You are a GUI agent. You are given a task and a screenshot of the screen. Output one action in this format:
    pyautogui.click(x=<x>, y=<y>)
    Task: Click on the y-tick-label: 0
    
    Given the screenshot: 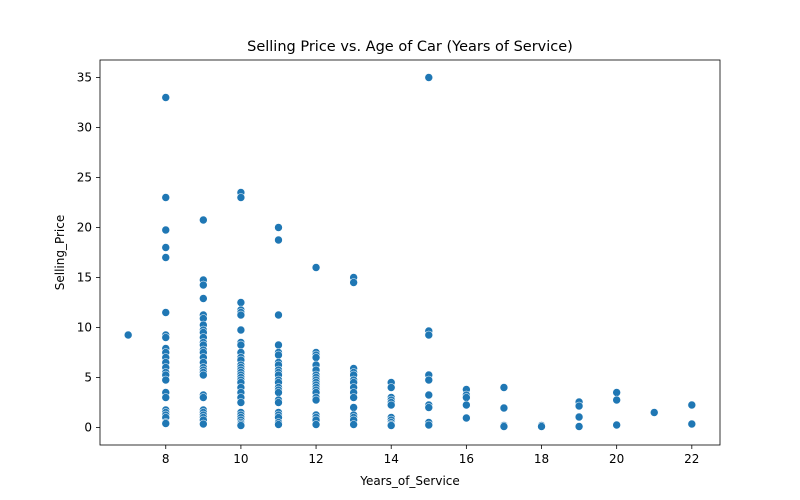 What is the action you would take?
    pyautogui.click(x=88, y=428)
    